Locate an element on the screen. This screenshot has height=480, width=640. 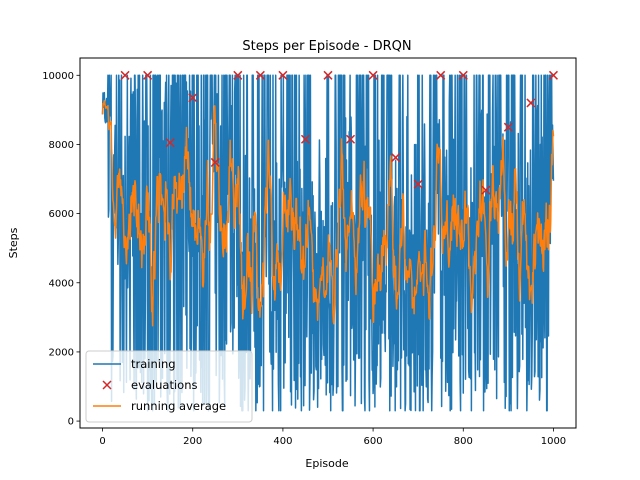
x-tick-label: 1000 is located at coordinates (553, 441).